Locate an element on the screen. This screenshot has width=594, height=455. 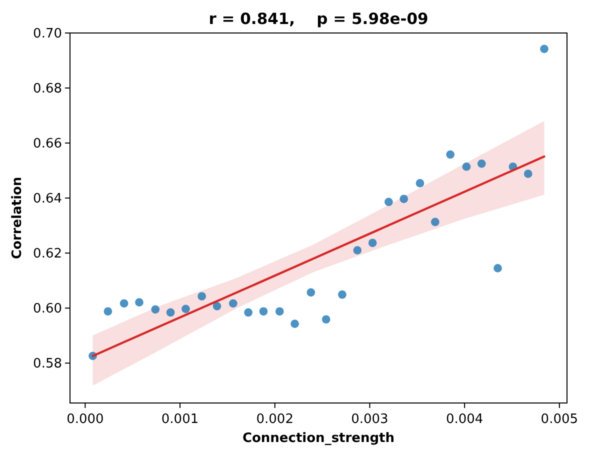
chart-title: r = 0.841, p = 5.98e-09 is located at coordinates (318, 19).